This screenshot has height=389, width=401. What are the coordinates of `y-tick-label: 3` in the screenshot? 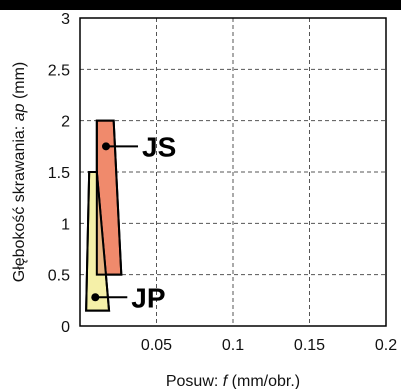 It's located at (65, 19).